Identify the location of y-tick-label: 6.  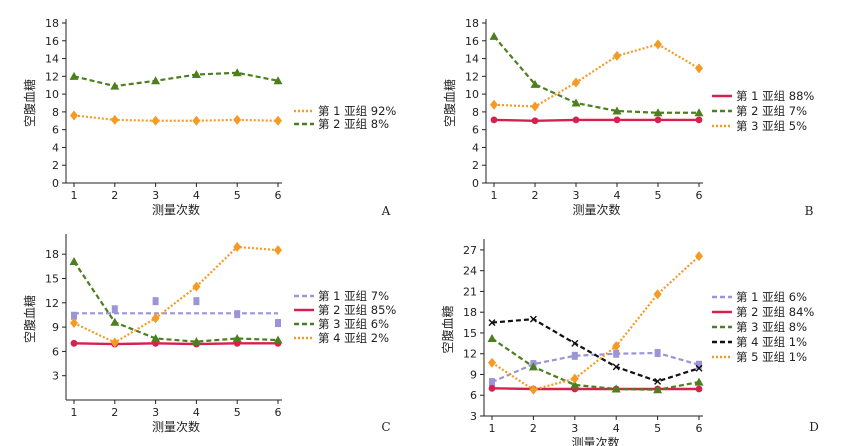
(475, 130).